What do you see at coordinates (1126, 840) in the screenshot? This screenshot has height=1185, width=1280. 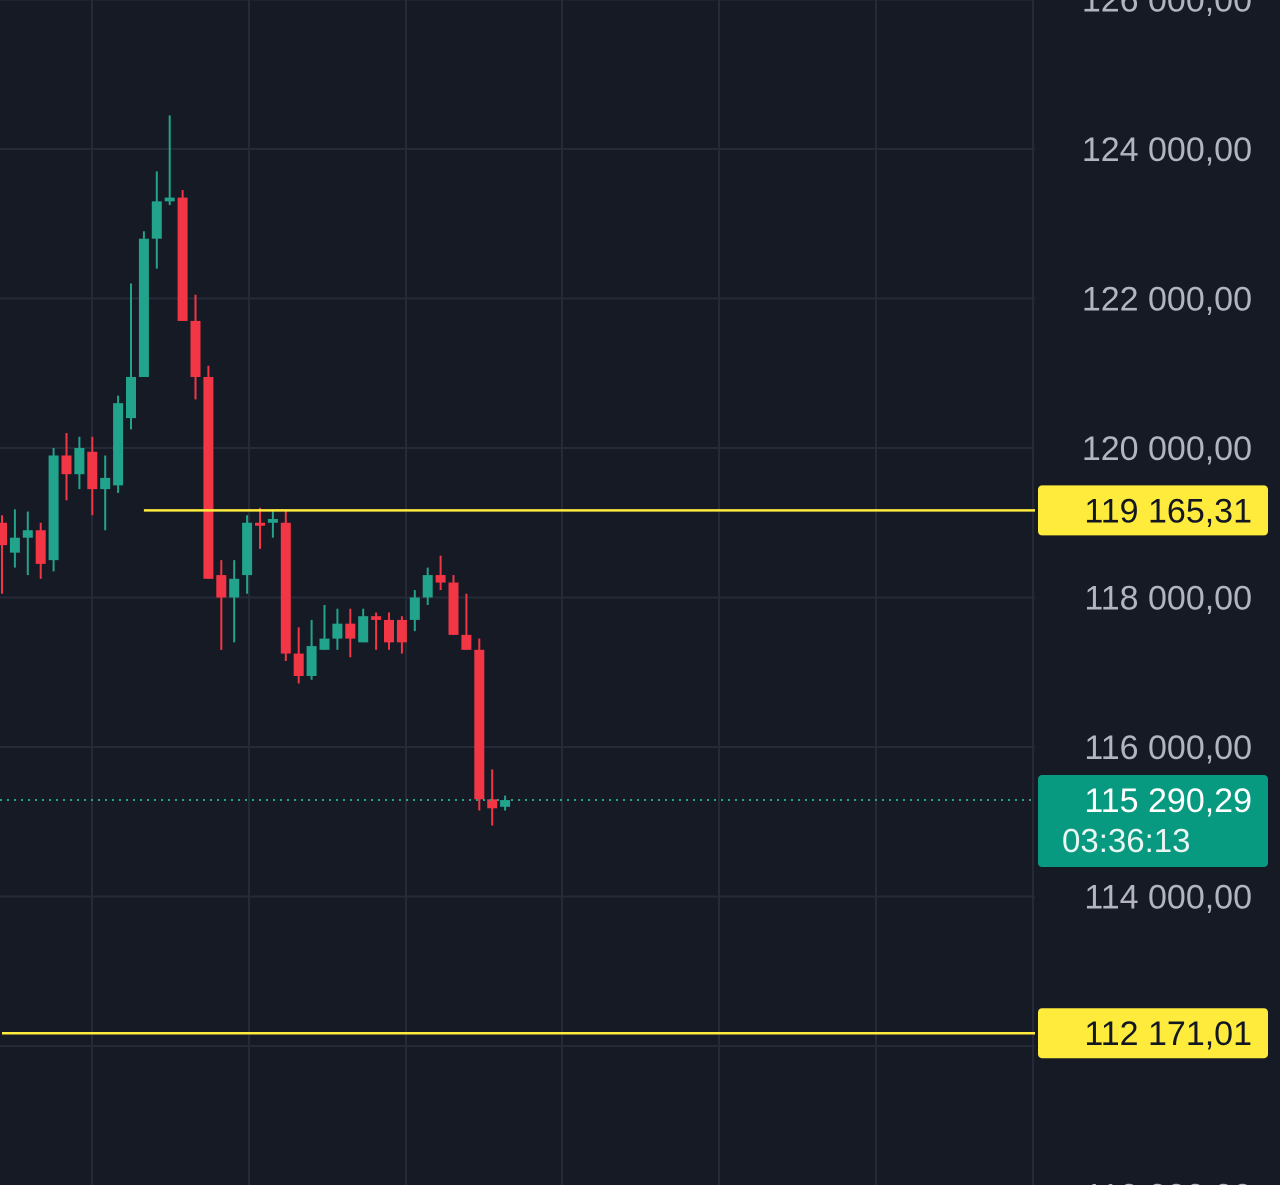 I see `candle-countdown-timer: 03:36:13` at bounding box center [1126, 840].